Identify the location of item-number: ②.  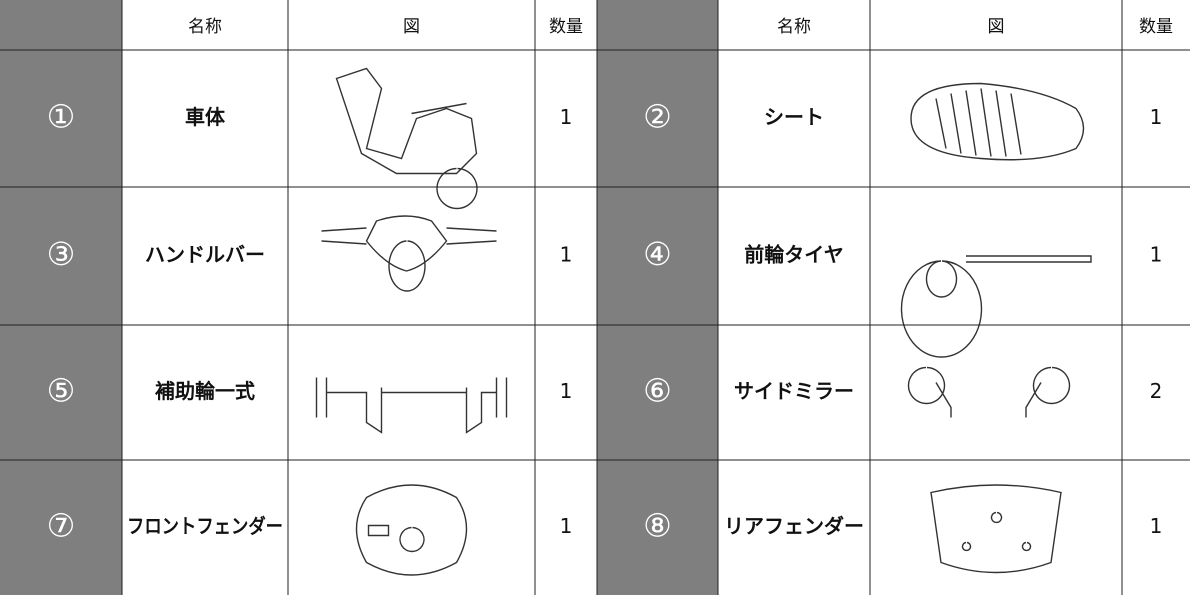
(657, 117).